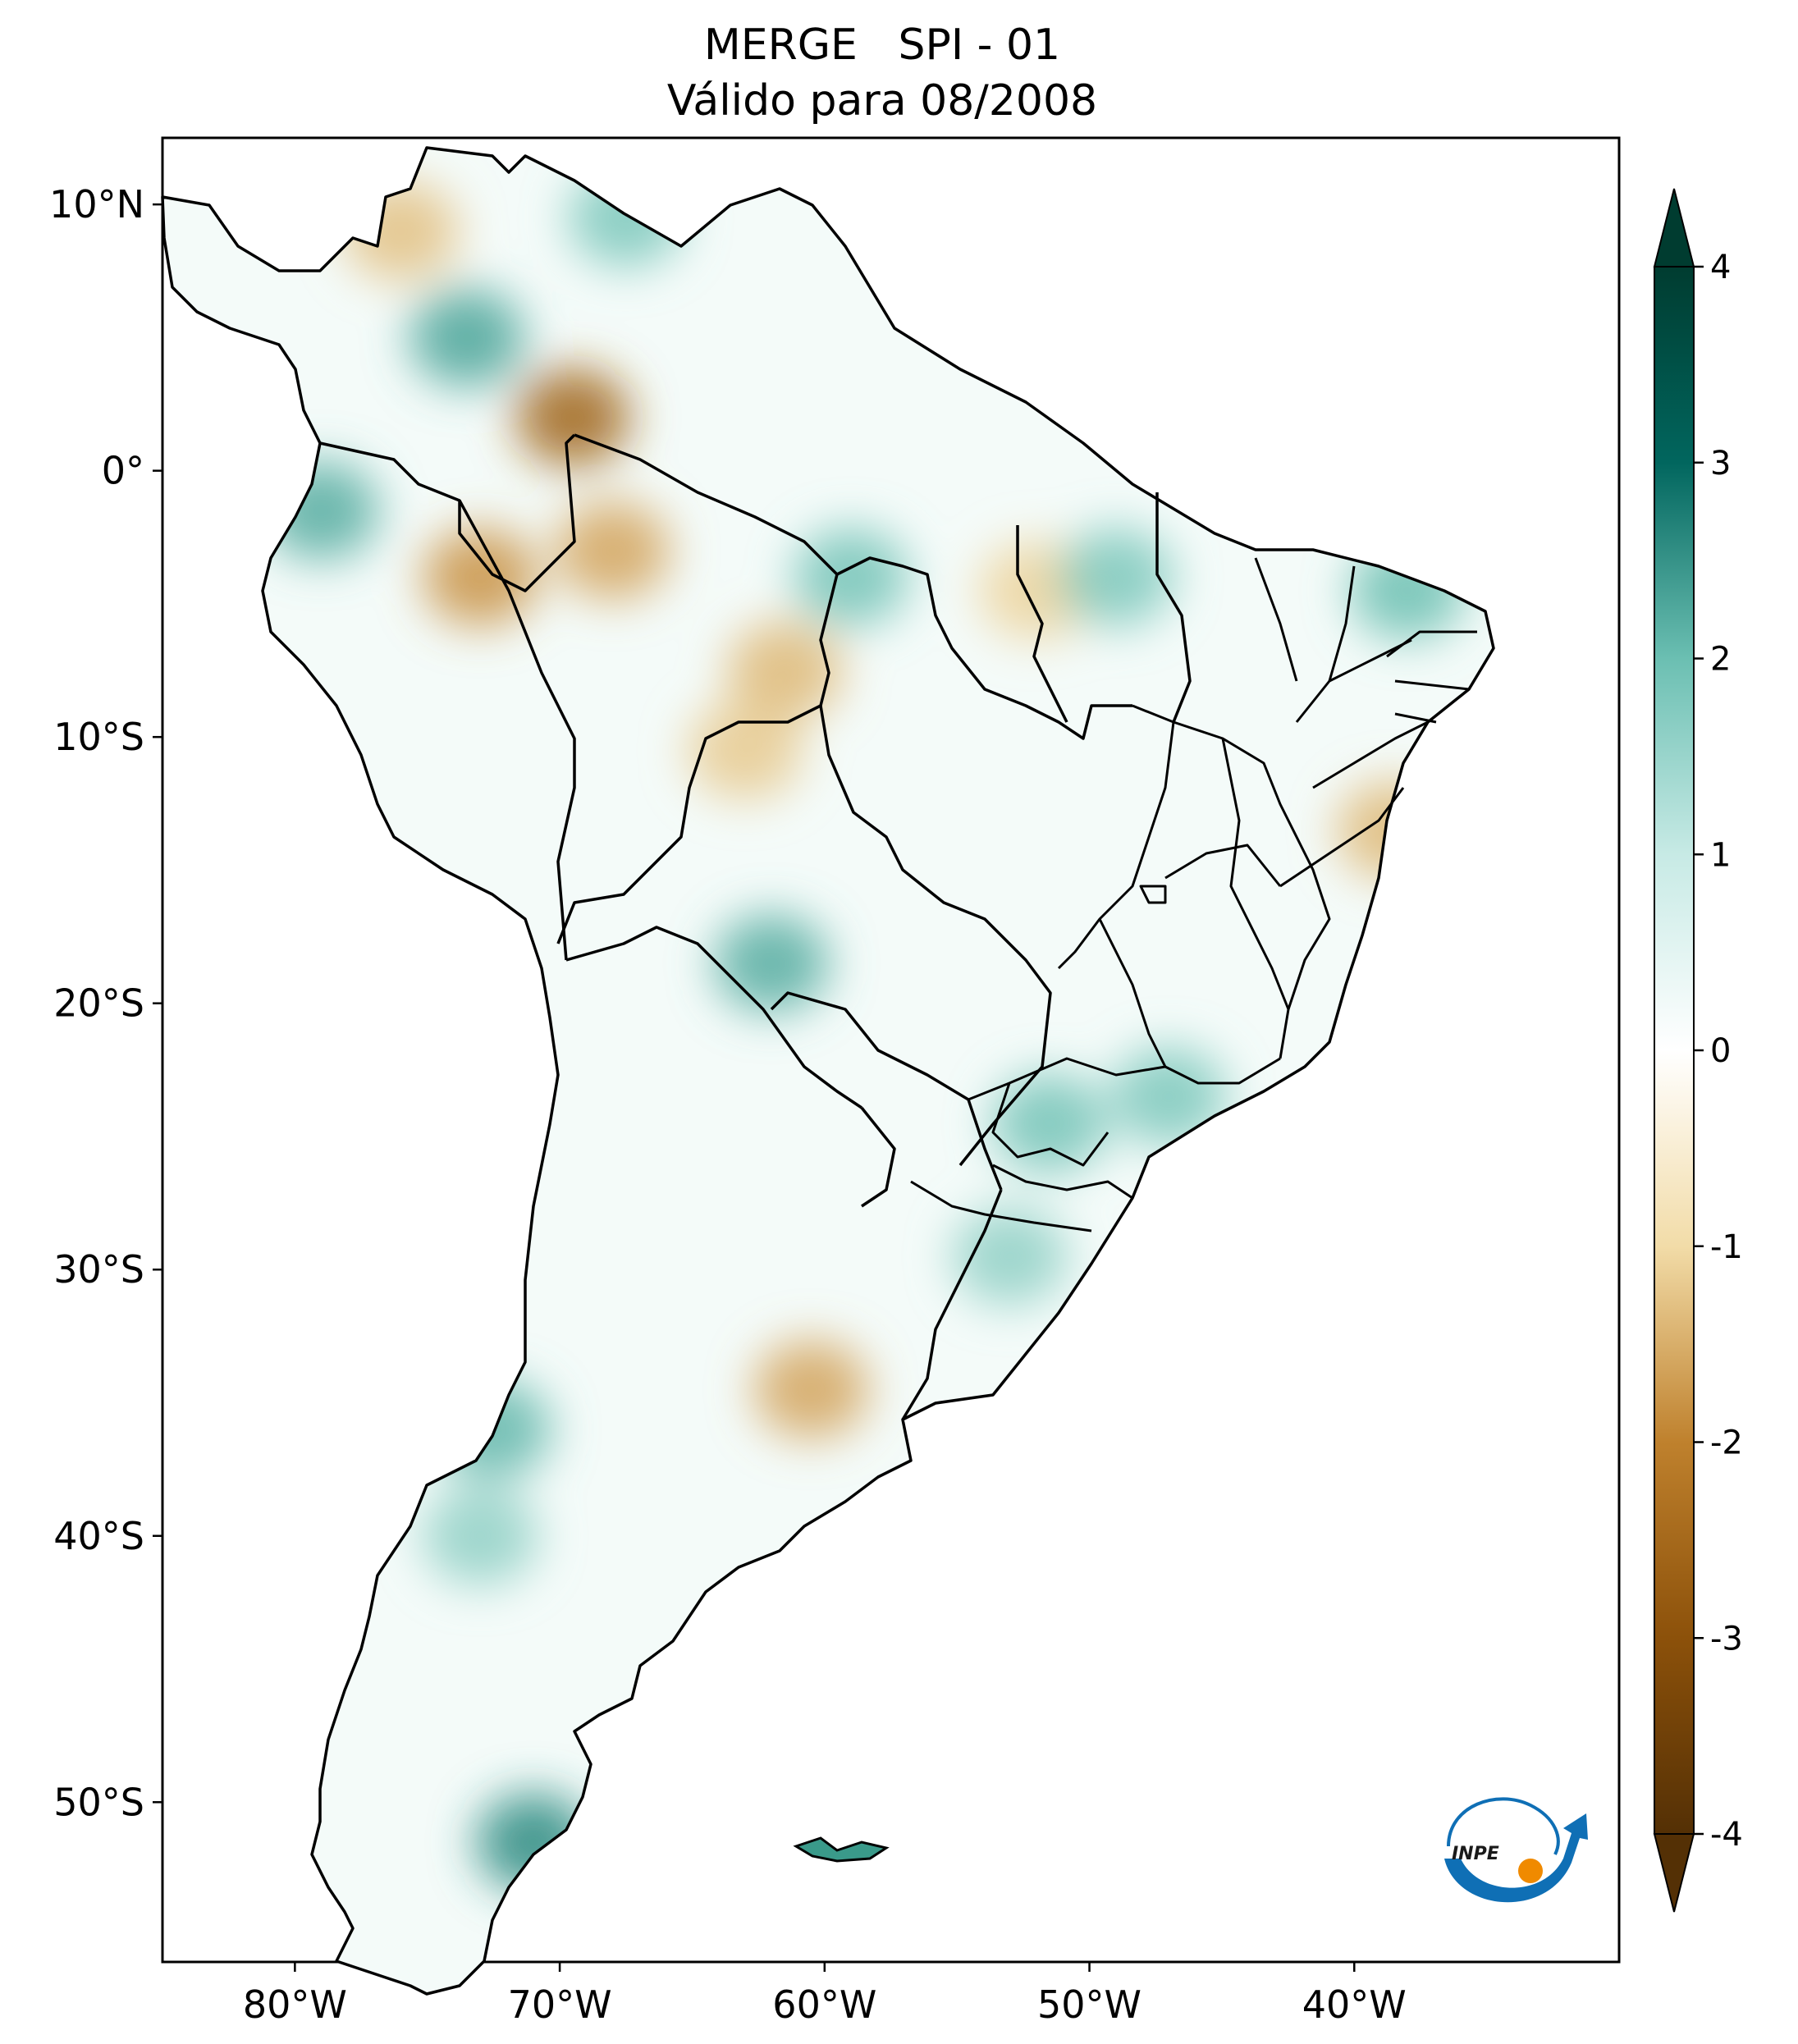 Image resolution: width=1798 pixels, height=2044 pixels. I want to click on state-borders, so click(1193, 895).